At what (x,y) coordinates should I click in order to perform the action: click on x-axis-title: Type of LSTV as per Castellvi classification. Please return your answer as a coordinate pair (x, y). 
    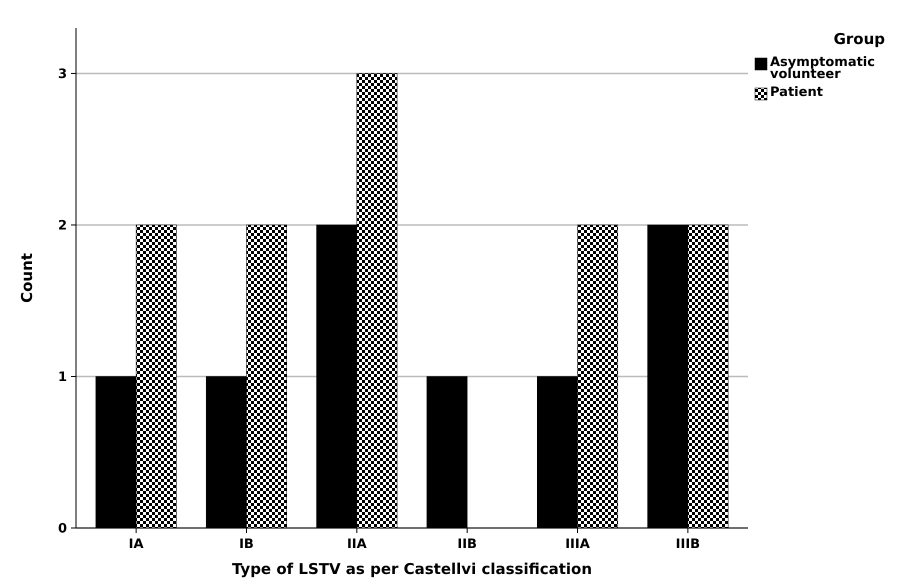
    Looking at the image, I should click on (412, 569).